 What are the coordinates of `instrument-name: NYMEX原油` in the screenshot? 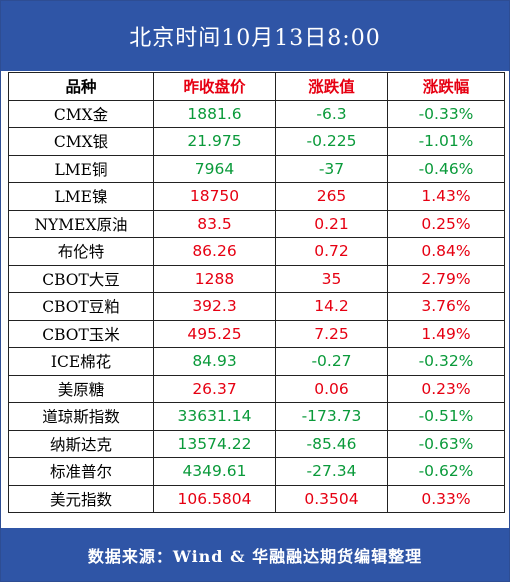 It's located at (81, 223).